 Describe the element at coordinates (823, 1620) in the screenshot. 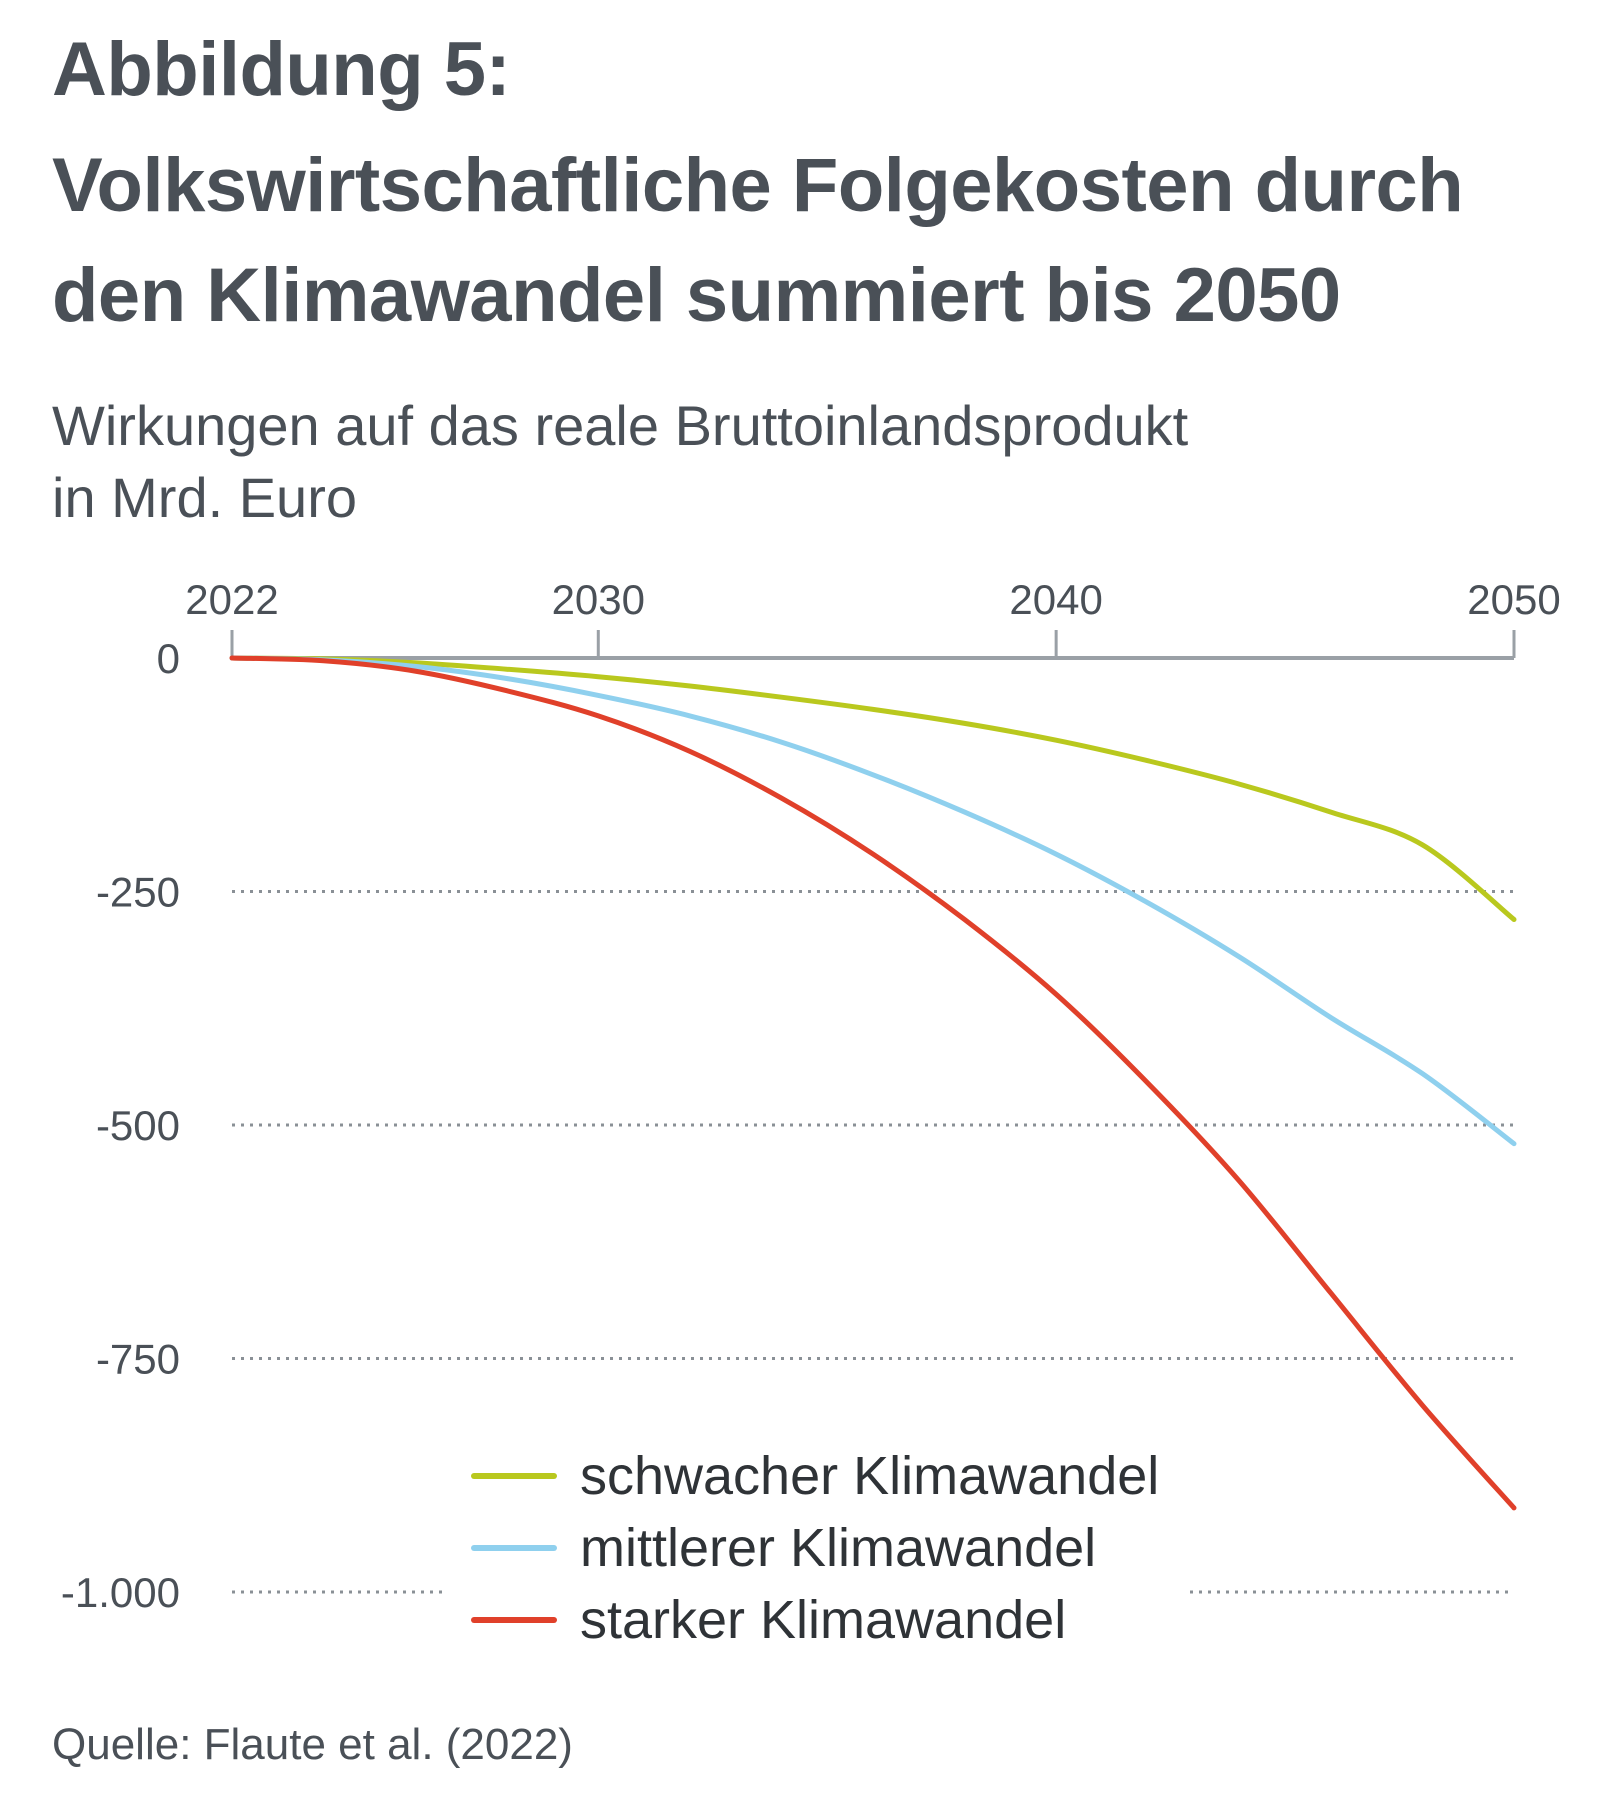

I see `legend-item-stark: starker Klimawandel` at that location.